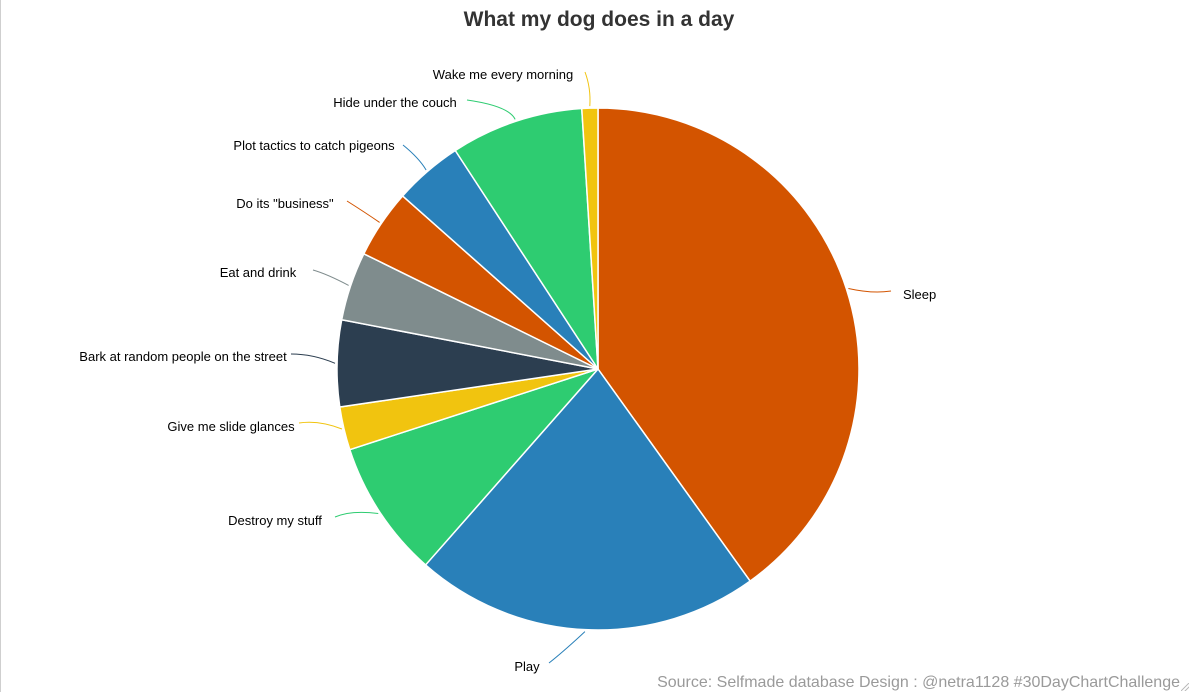  What do you see at coordinates (313, 358) in the screenshot?
I see `leader-line-bark-at-random-people-on-the-street` at bounding box center [313, 358].